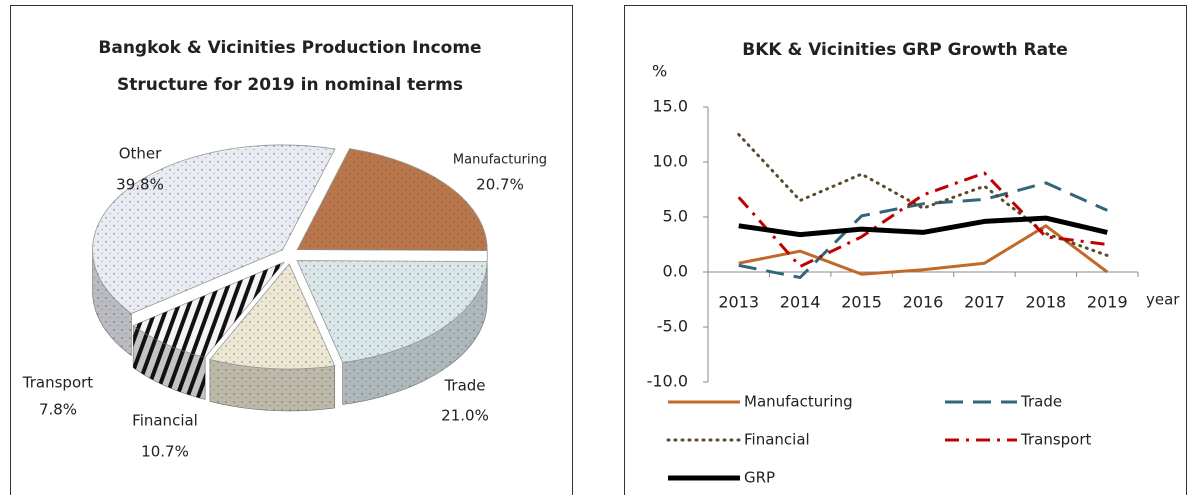 This screenshot has width=1187, height=495. What do you see at coordinates (1045, 302) in the screenshot?
I see `x-tick-label: 2018` at bounding box center [1045, 302].